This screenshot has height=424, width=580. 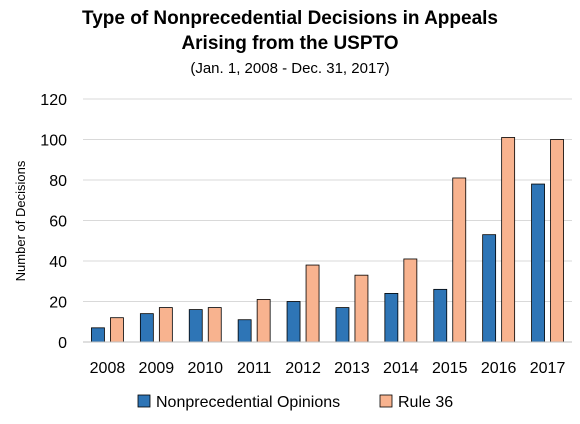 I want to click on bar-nonprecedential-opinions-2016, so click(x=489, y=288).